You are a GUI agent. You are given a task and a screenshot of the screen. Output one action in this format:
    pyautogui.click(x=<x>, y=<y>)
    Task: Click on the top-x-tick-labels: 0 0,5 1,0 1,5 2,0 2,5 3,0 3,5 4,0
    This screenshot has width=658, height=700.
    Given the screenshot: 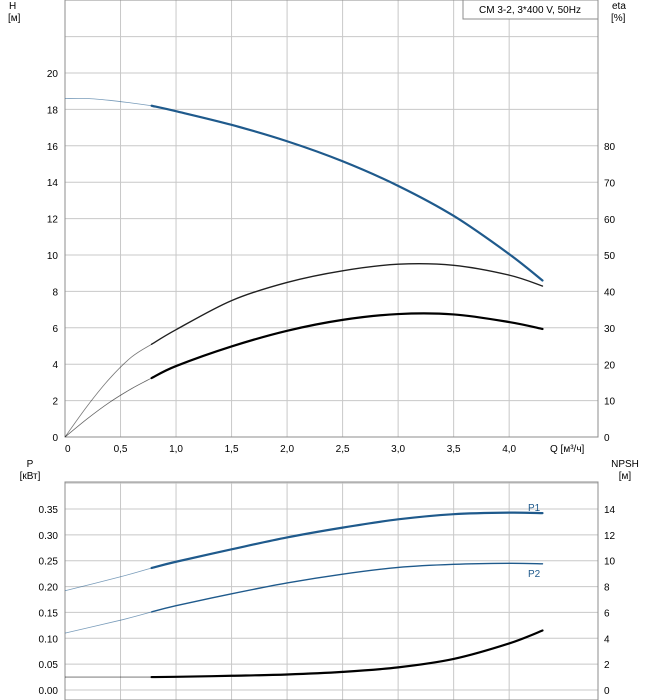 What is the action you would take?
    pyautogui.click(x=291, y=449)
    